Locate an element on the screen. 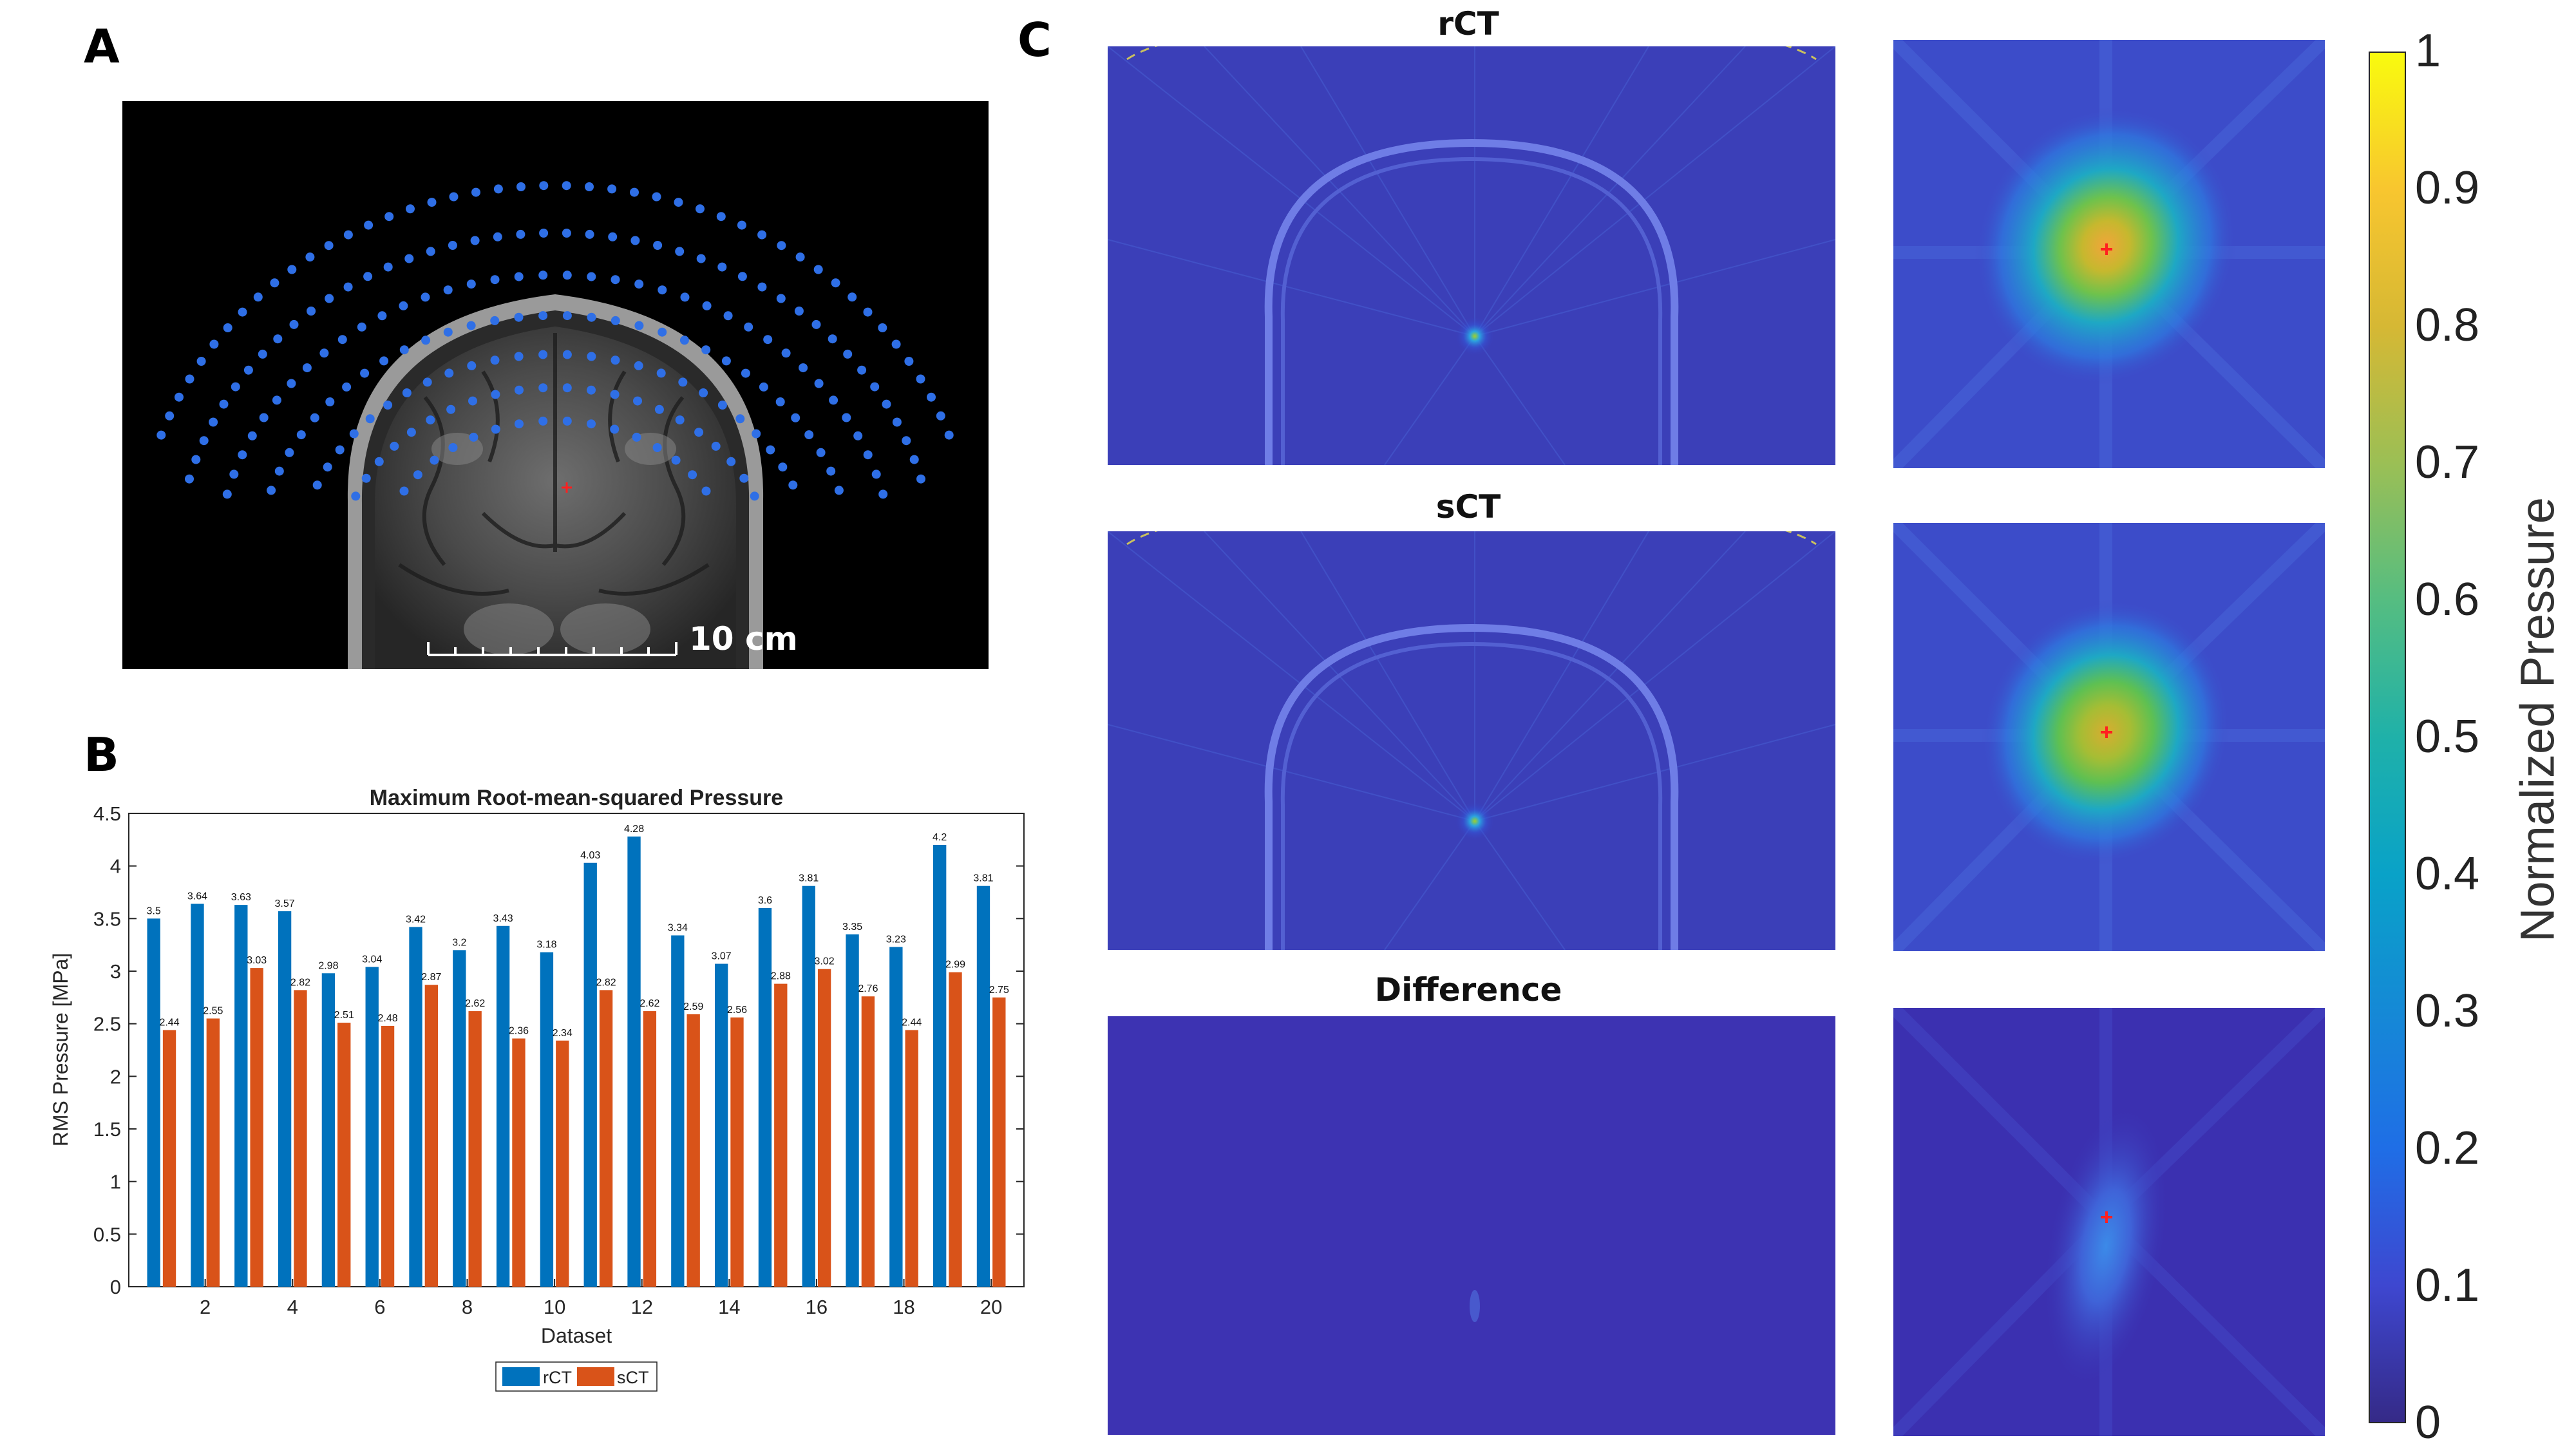  bar-value-label: 2.75 is located at coordinates (999, 990).